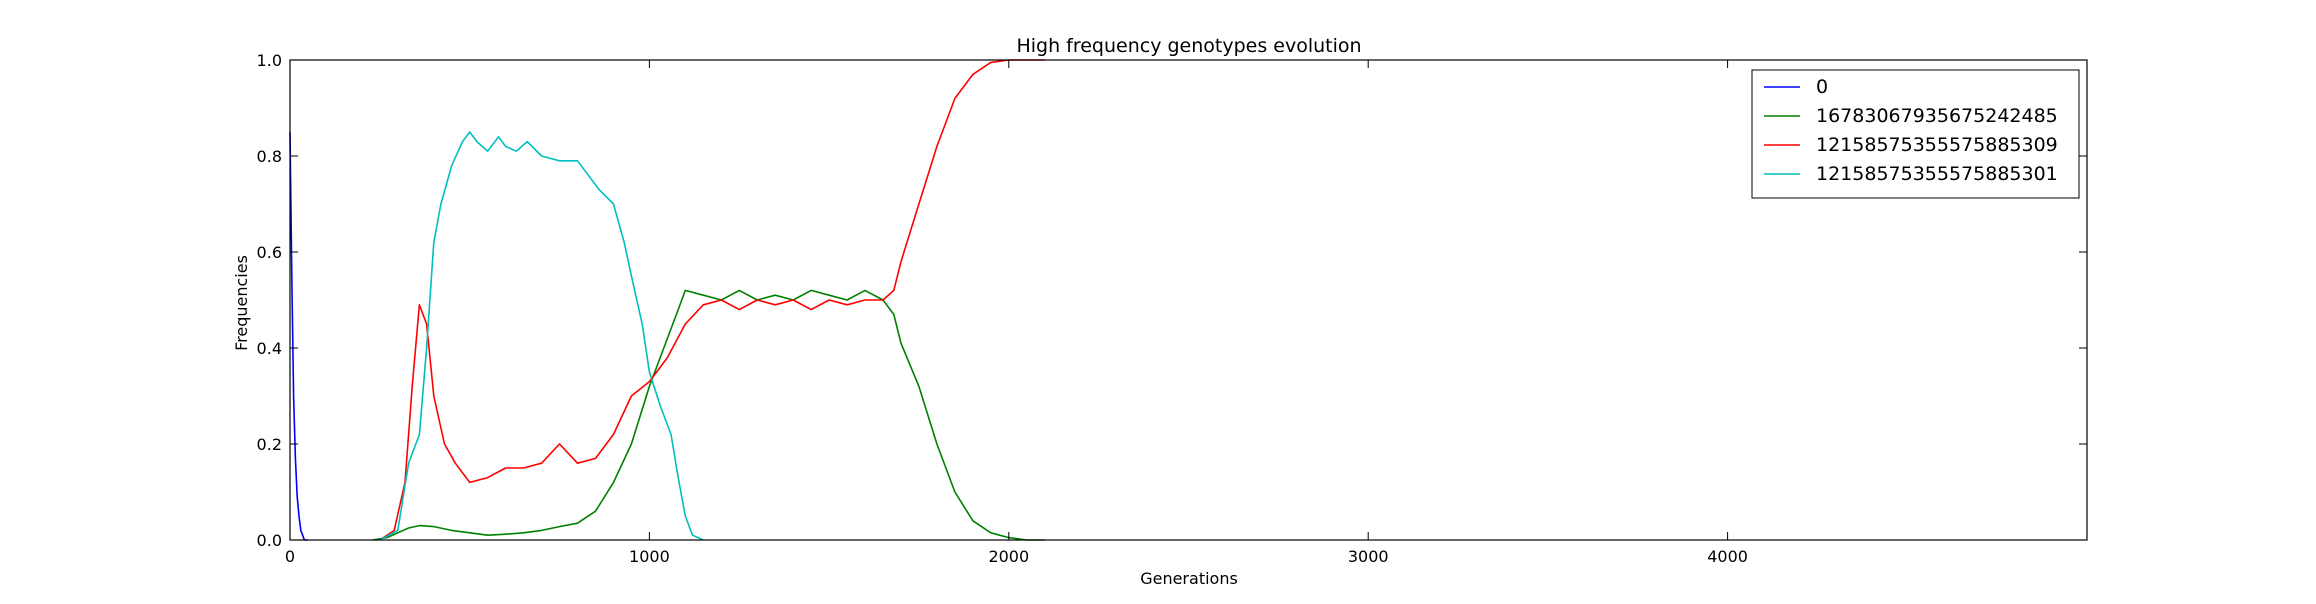 This screenshot has width=2316, height=604. I want to click on x-tick-label: 4000, so click(1727, 556).